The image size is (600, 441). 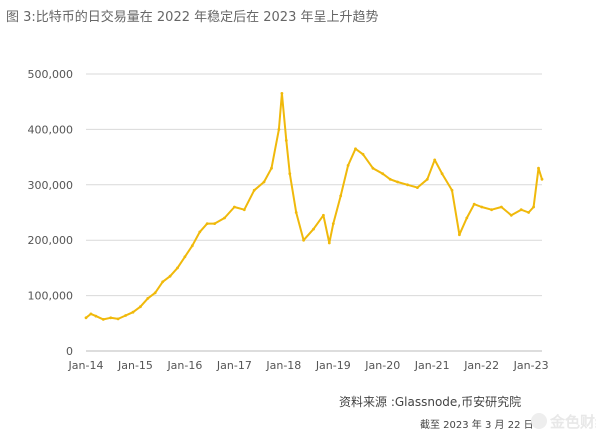 What do you see at coordinates (382, 365) in the screenshot?
I see `x-tick-label: Jan-20` at bounding box center [382, 365].